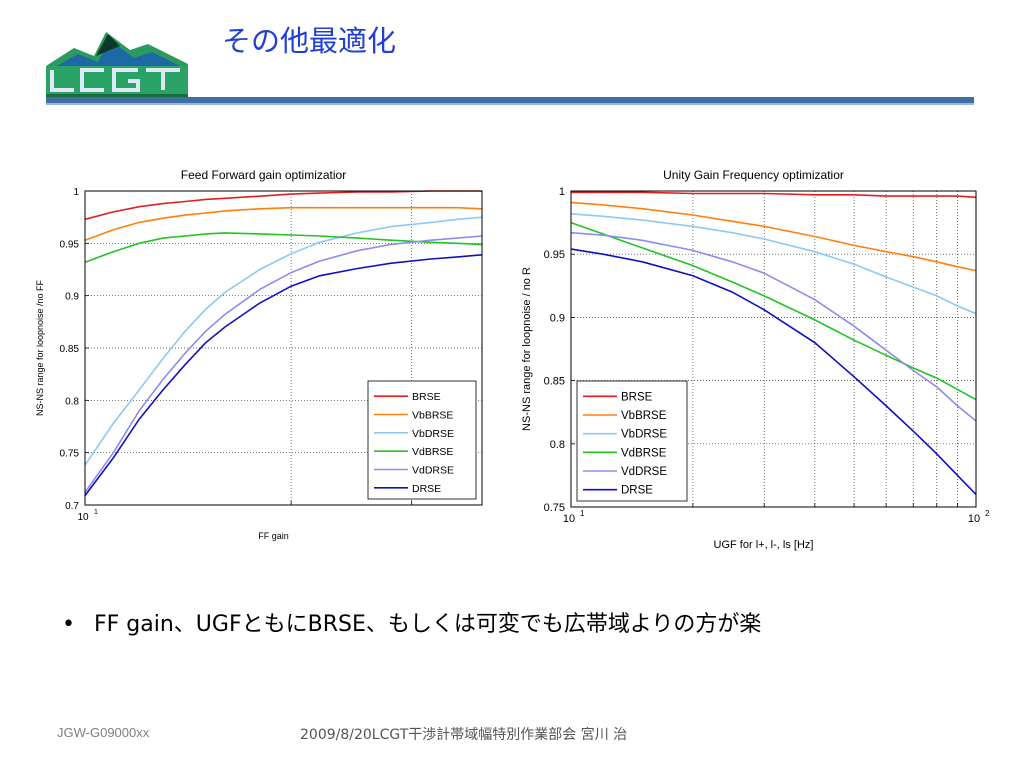 This screenshot has height=768, width=1024. I want to click on bullet-text: FF gain、UGFともにBRSE、もしくは可変でも広帯域よりの方が楽, so click(428, 624).